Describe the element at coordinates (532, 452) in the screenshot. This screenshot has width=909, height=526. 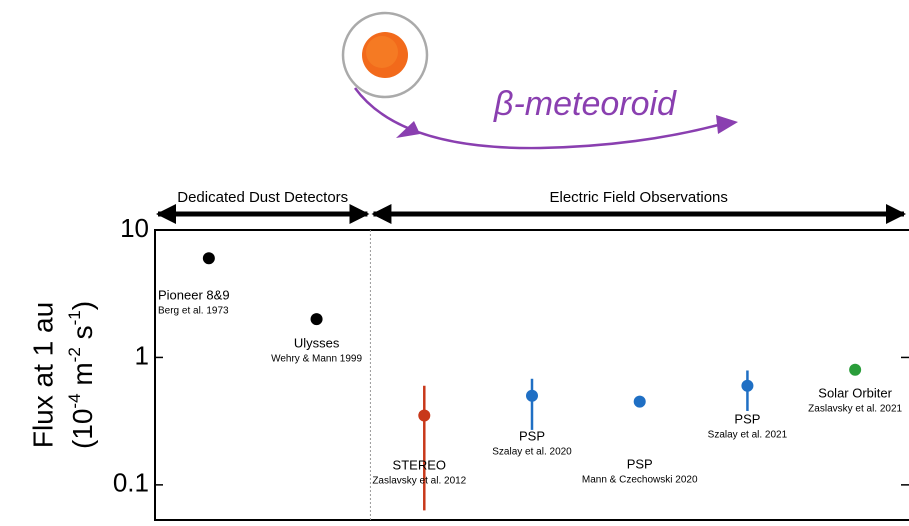
I see `point-citation: Szalay et al. 2020` at that location.